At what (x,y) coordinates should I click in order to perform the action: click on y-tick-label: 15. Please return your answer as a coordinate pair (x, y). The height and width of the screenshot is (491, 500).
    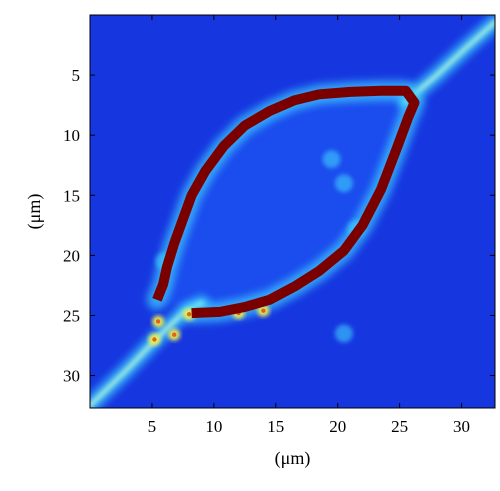
    Looking at the image, I should click on (71, 195).